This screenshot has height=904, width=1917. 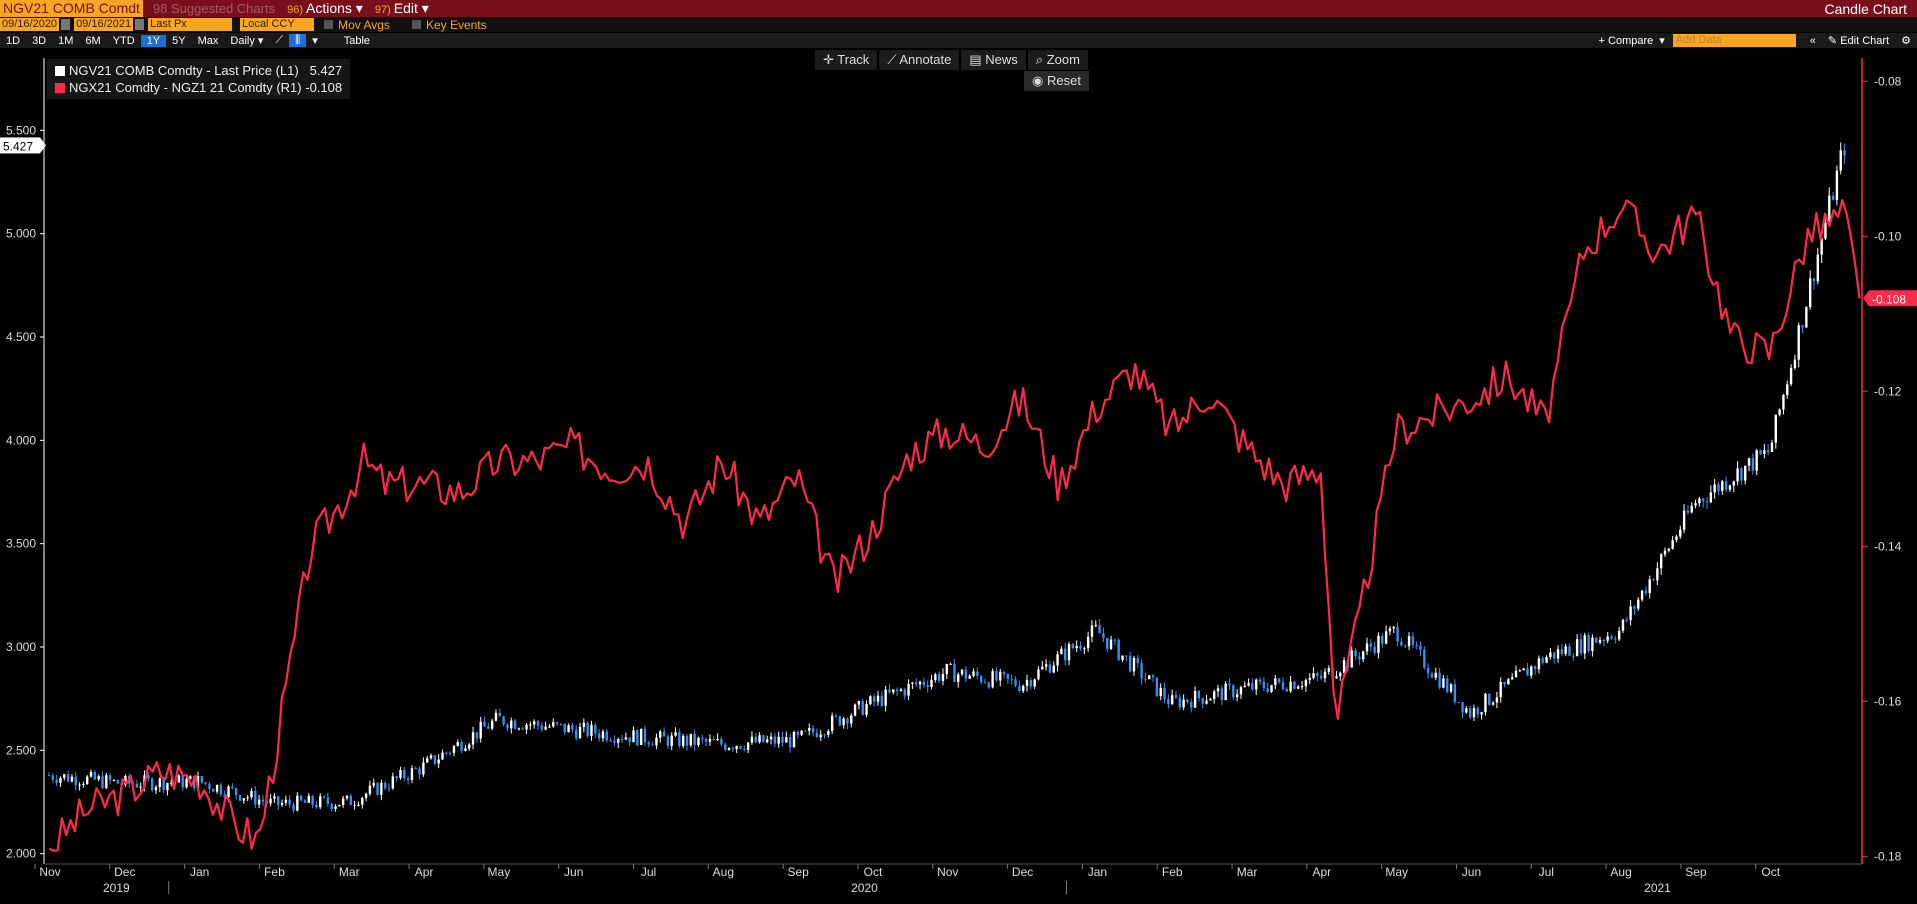 I want to click on suggested-charts-menu: 98 Suggested Charts, so click(x=214, y=8).